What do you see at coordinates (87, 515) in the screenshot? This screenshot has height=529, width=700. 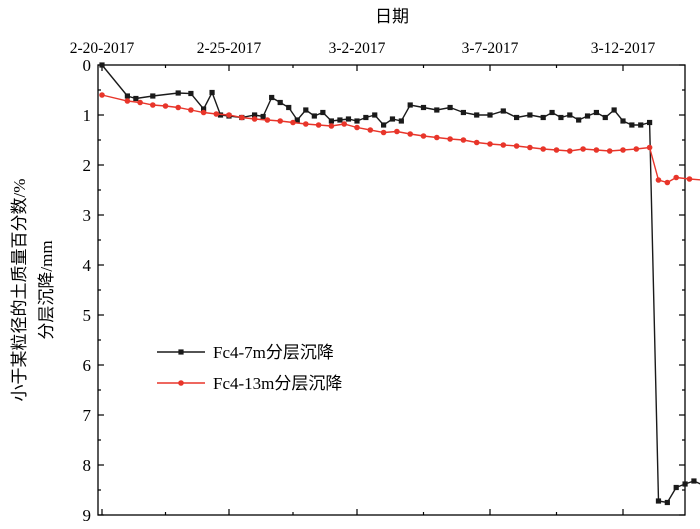 I see `y-tick-label: 9` at bounding box center [87, 515].